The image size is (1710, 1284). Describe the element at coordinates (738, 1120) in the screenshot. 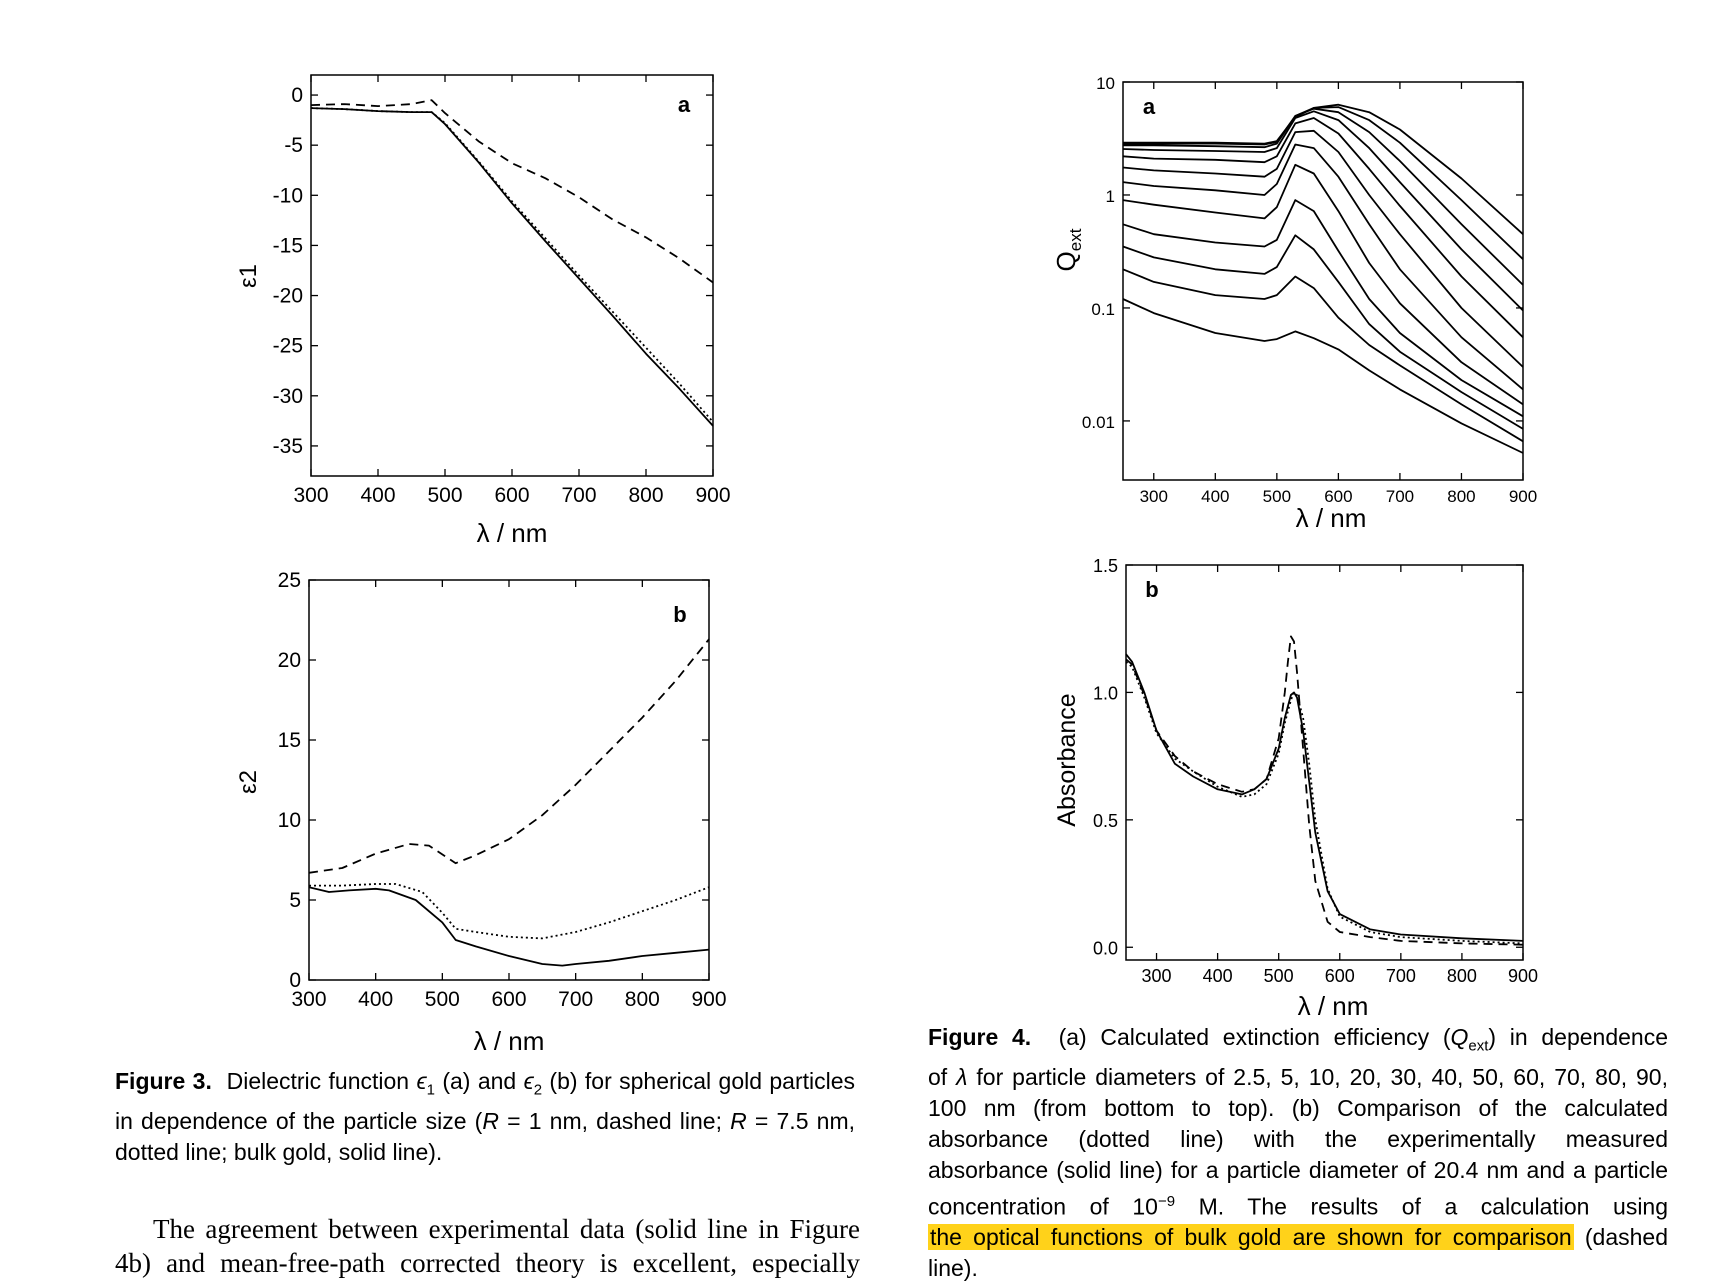

I see `fig3-caption-r2: R` at that location.